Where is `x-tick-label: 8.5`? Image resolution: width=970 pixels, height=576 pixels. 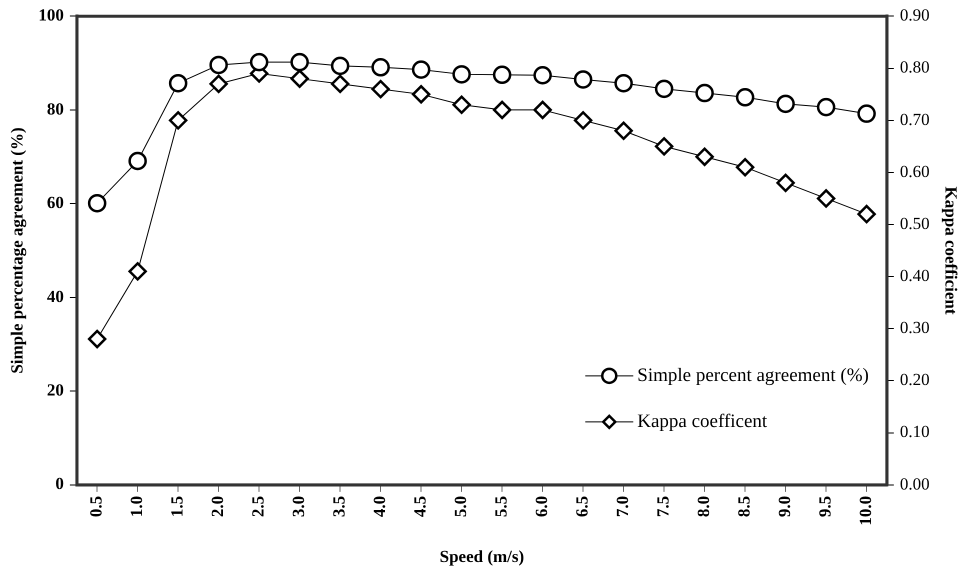 x-tick-label: 8.5 is located at coordinates (744, 507).